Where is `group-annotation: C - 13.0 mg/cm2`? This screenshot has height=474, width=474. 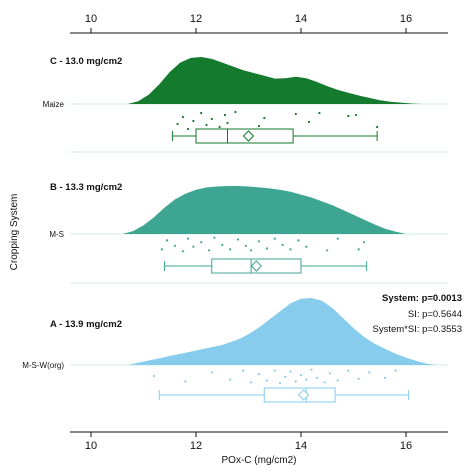 group-annotation: C - 13.0 mg/cm2 is located at coordinates (86, 61).